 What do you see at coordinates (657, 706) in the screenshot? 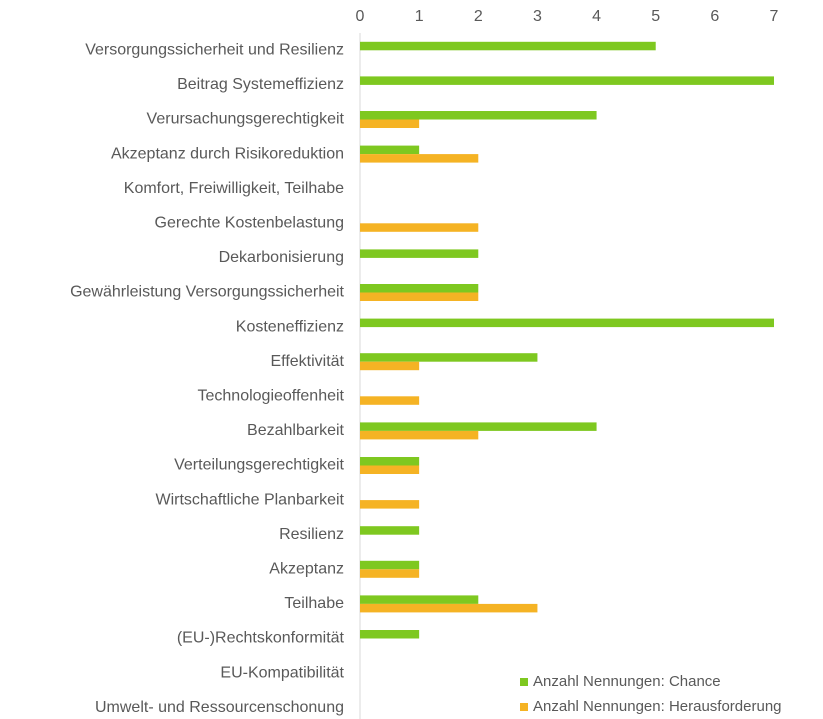
I see `legend-label: Anzahl Nennungen: Herausforderung` at bounding box center [657, 706].